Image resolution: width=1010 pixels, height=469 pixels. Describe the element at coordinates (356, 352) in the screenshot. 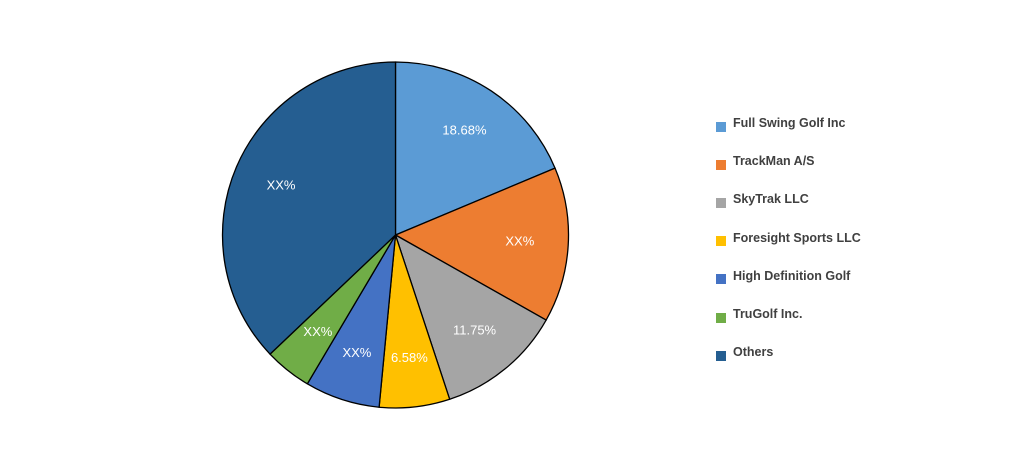

I see `data-label-high-definition-golf: XX%` at that location.